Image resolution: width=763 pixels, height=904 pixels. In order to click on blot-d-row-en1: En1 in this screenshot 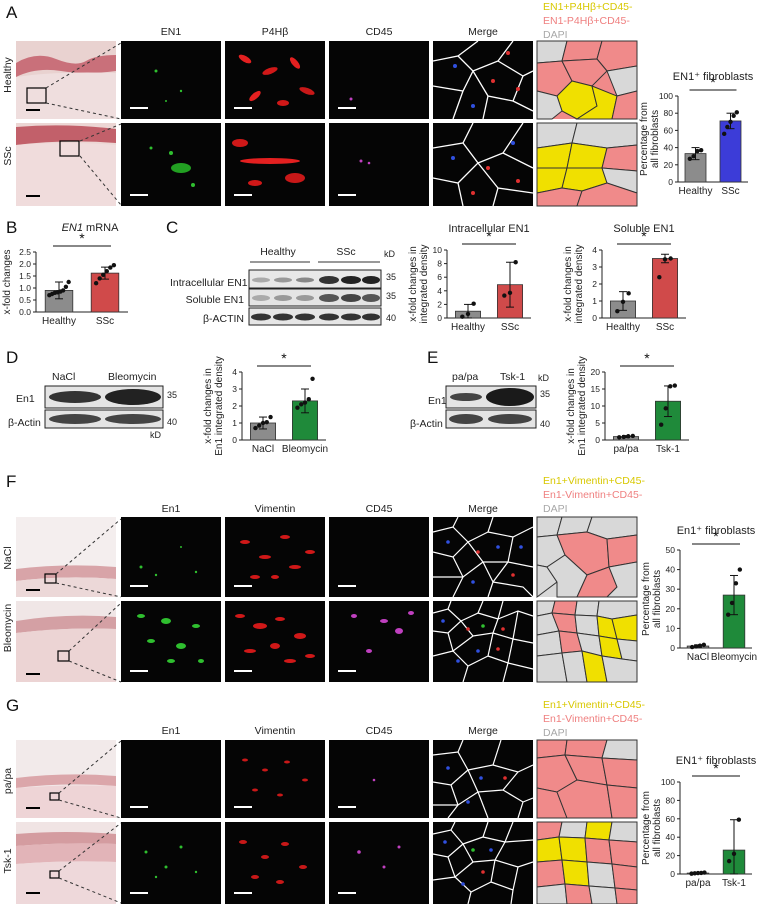, I will do `click(25, 399)`.